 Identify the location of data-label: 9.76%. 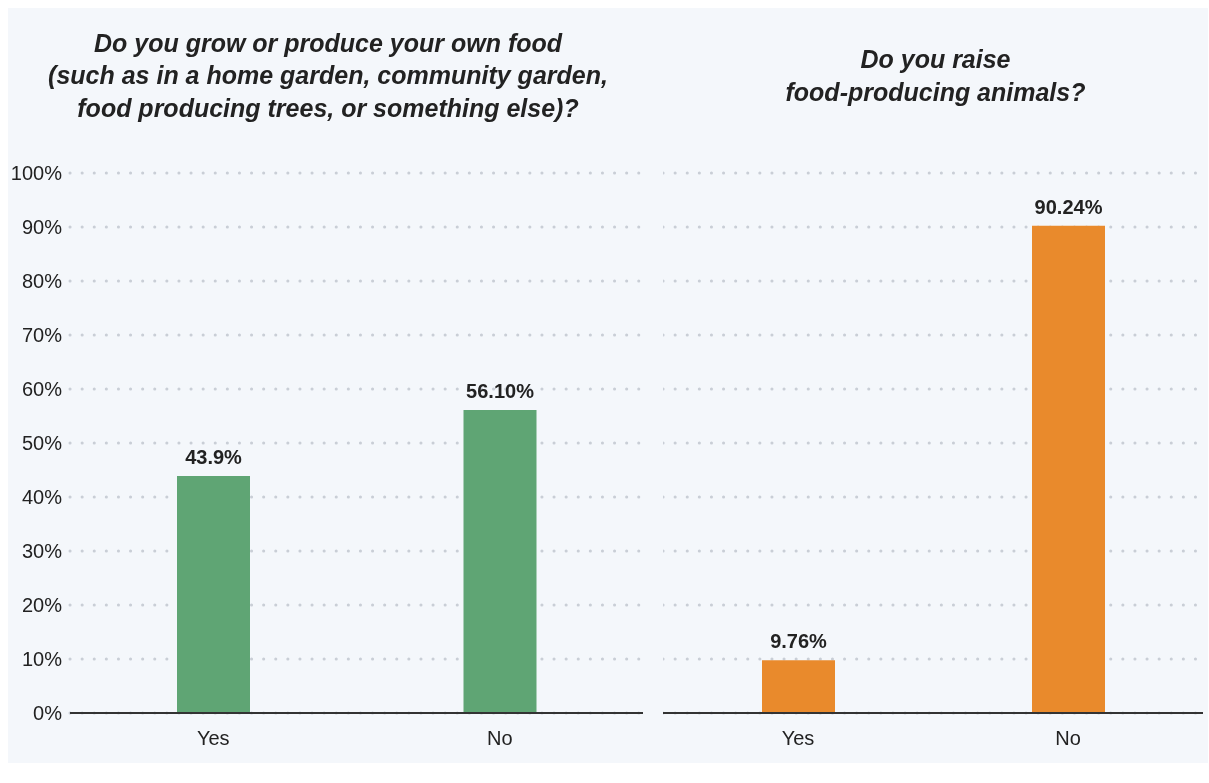
(799, 641).